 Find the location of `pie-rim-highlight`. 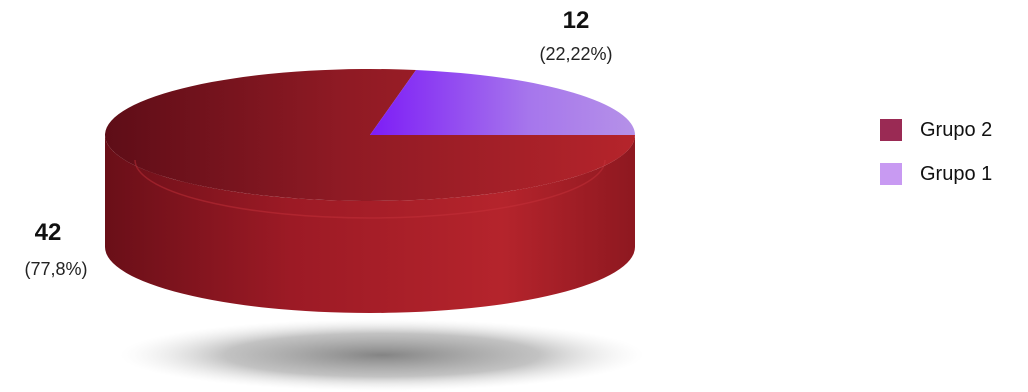

pie-rim-highlight is located at coordinates (370, 189).